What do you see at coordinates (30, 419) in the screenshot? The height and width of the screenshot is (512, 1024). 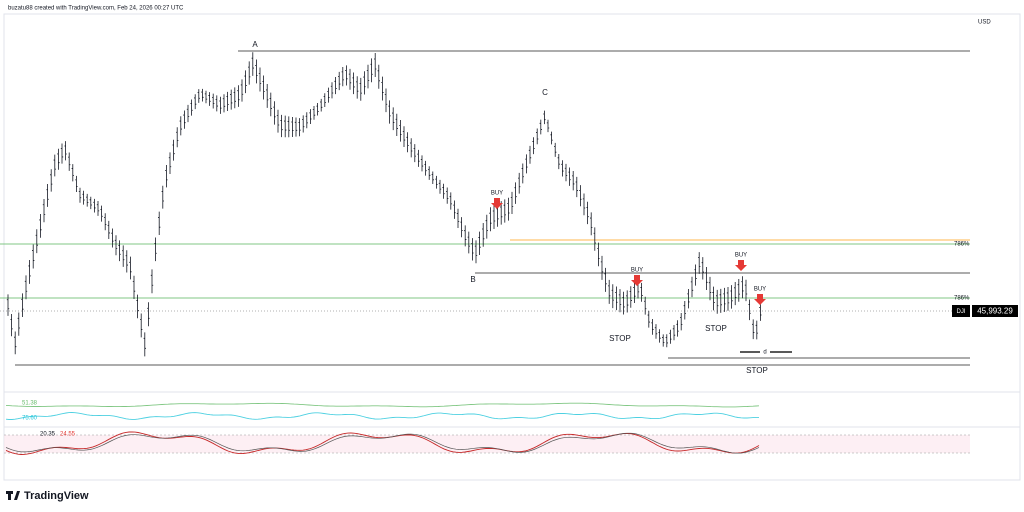 I see `indicator-value: 75.60` at bounding box center [30, 419].